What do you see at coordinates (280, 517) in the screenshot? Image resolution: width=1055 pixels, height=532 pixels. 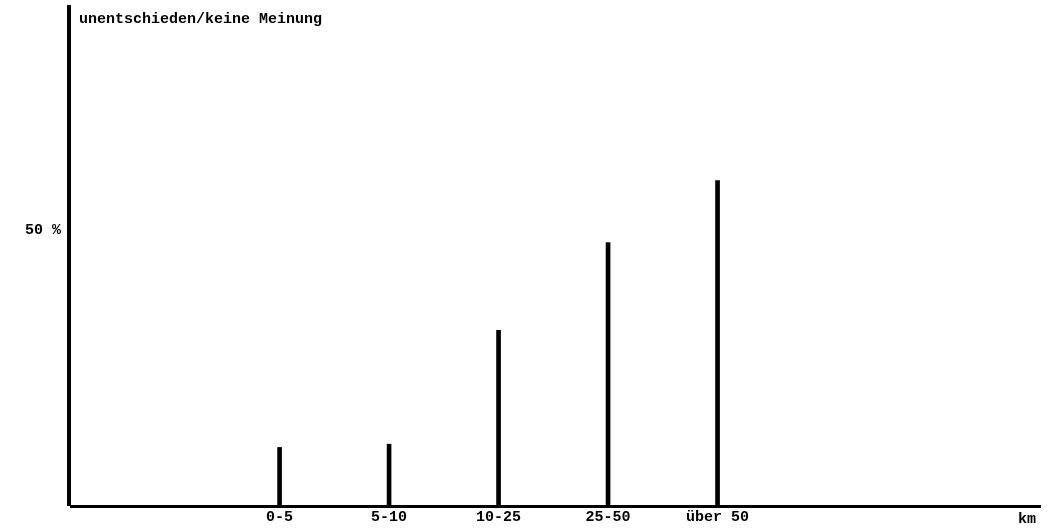 I see `x-tick-label: 0-5` at bounding box center [280, 517].